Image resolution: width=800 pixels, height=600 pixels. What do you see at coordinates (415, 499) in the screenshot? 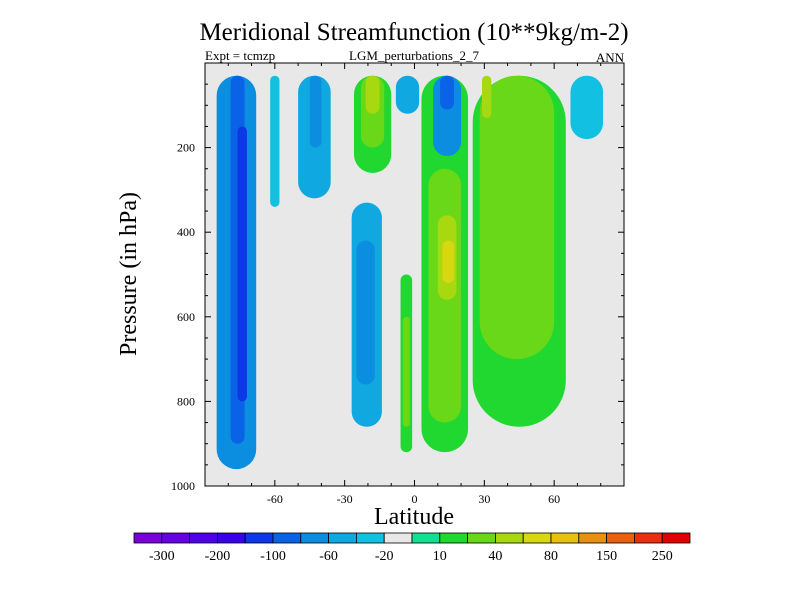
I see `x-tick-label: 0` at bounding box center [415, 499].